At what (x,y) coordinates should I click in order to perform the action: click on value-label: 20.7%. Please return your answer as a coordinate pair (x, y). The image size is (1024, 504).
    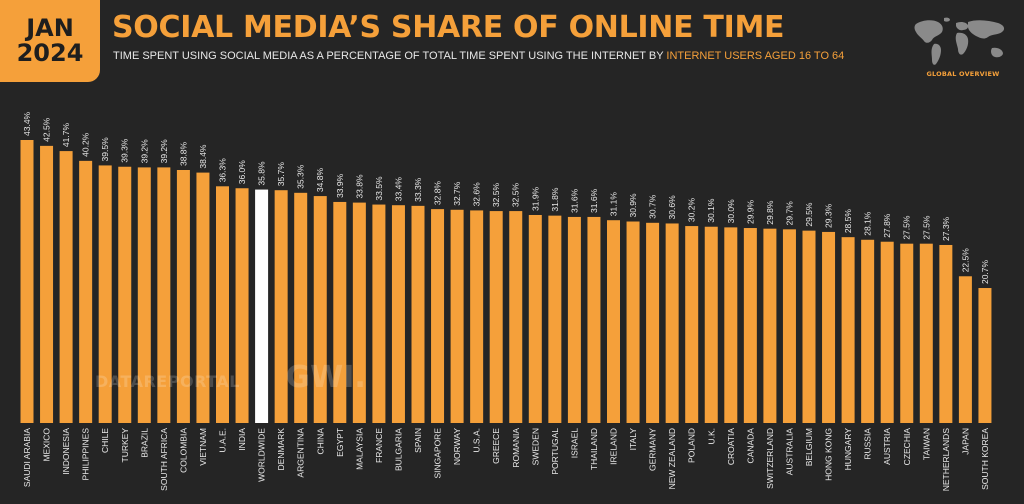
    Looking at the image, I should click on (985, 271).